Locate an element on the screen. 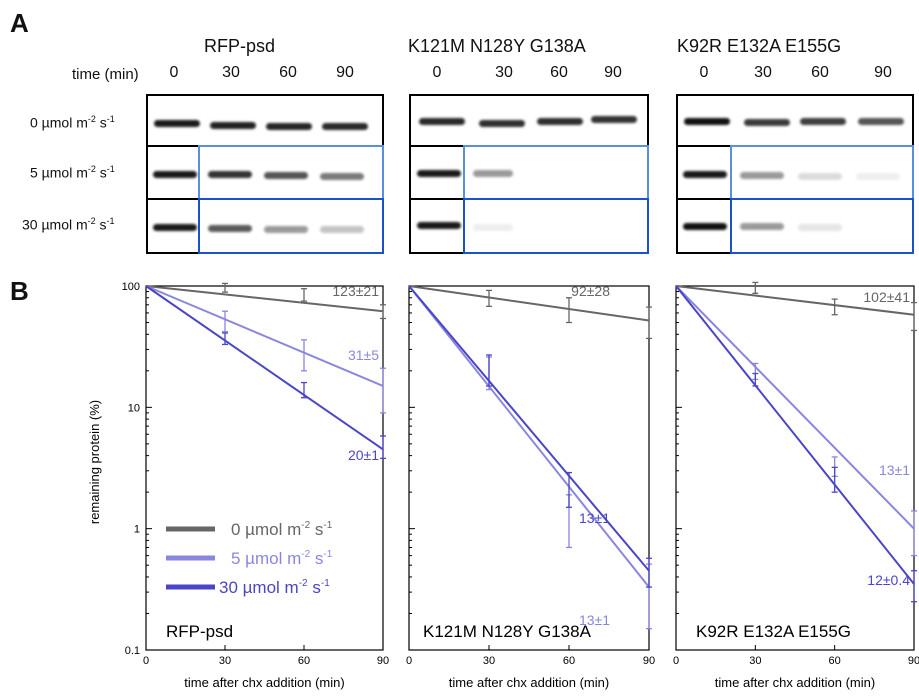  panel-b-letter: B is located at coordinates (19, 291).